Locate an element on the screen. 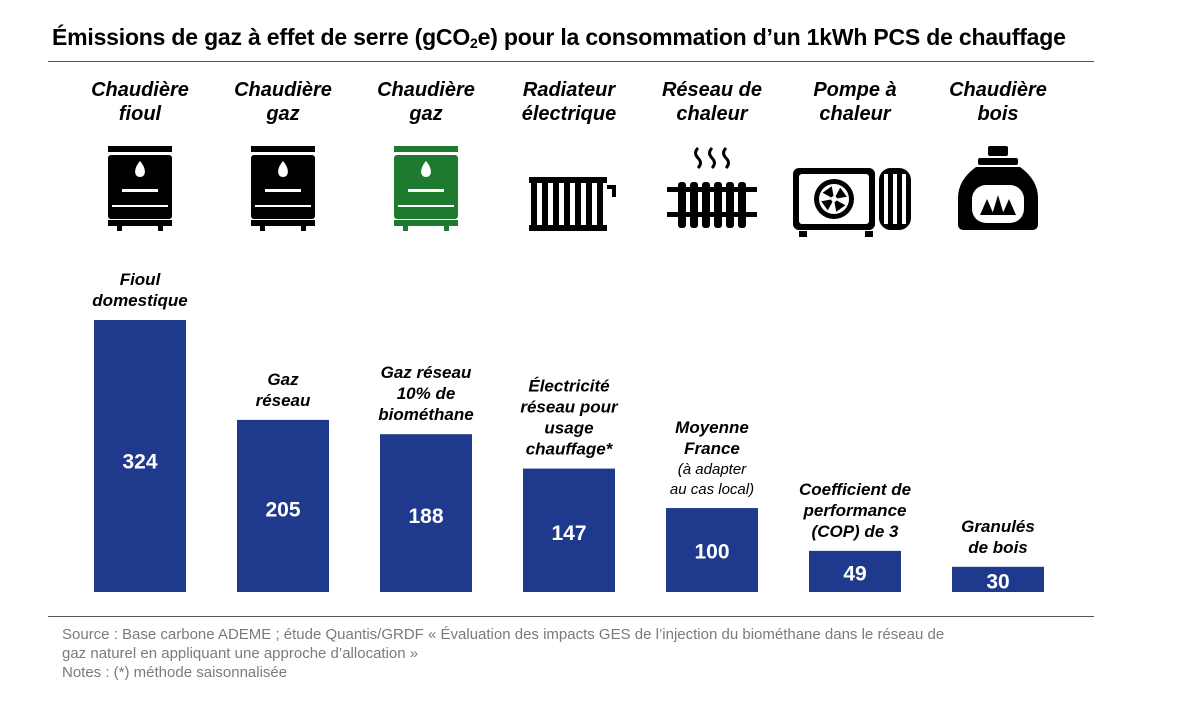 The height and width of the screenshot is (719, 1200). boiler-green-icon is located at coordinates (426, 188).